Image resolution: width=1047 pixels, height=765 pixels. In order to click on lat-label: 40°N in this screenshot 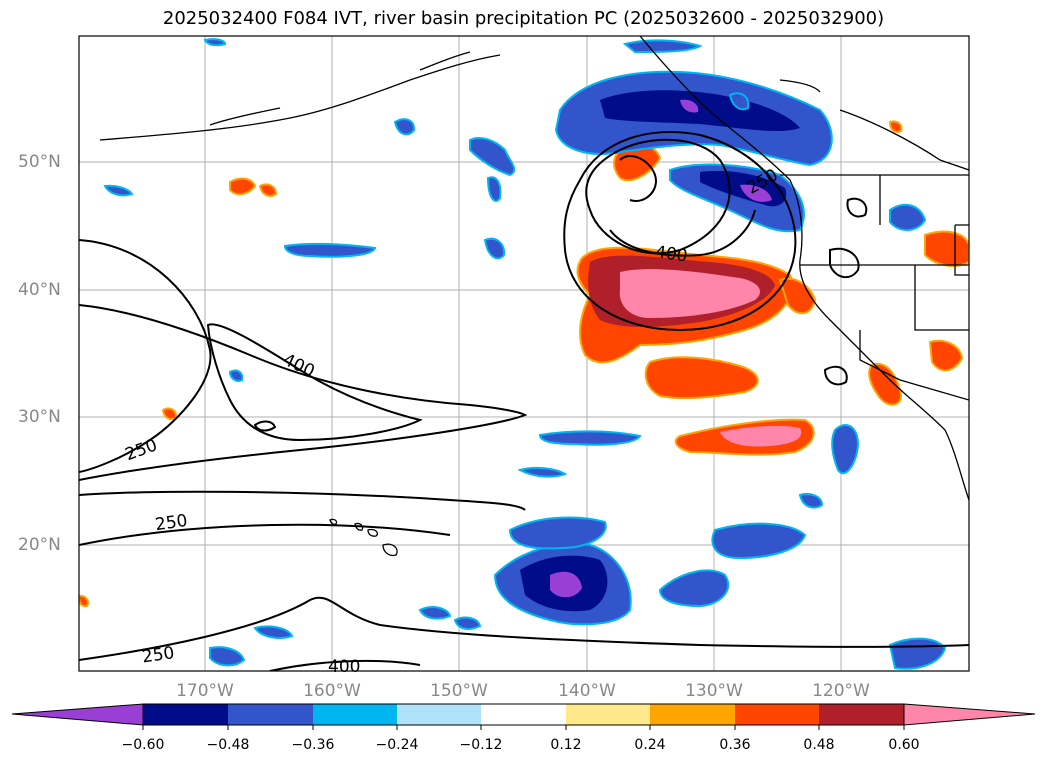, I will do `click(39, 290)`.